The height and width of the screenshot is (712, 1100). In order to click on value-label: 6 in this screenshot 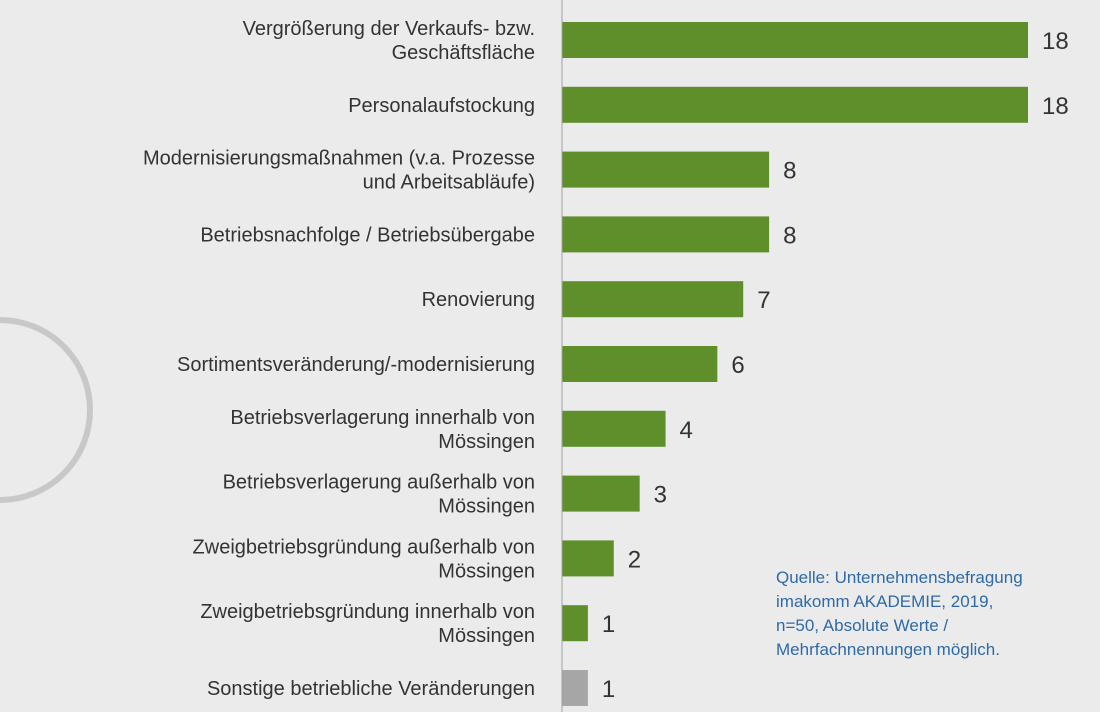, I will do `click(737, 365)`.